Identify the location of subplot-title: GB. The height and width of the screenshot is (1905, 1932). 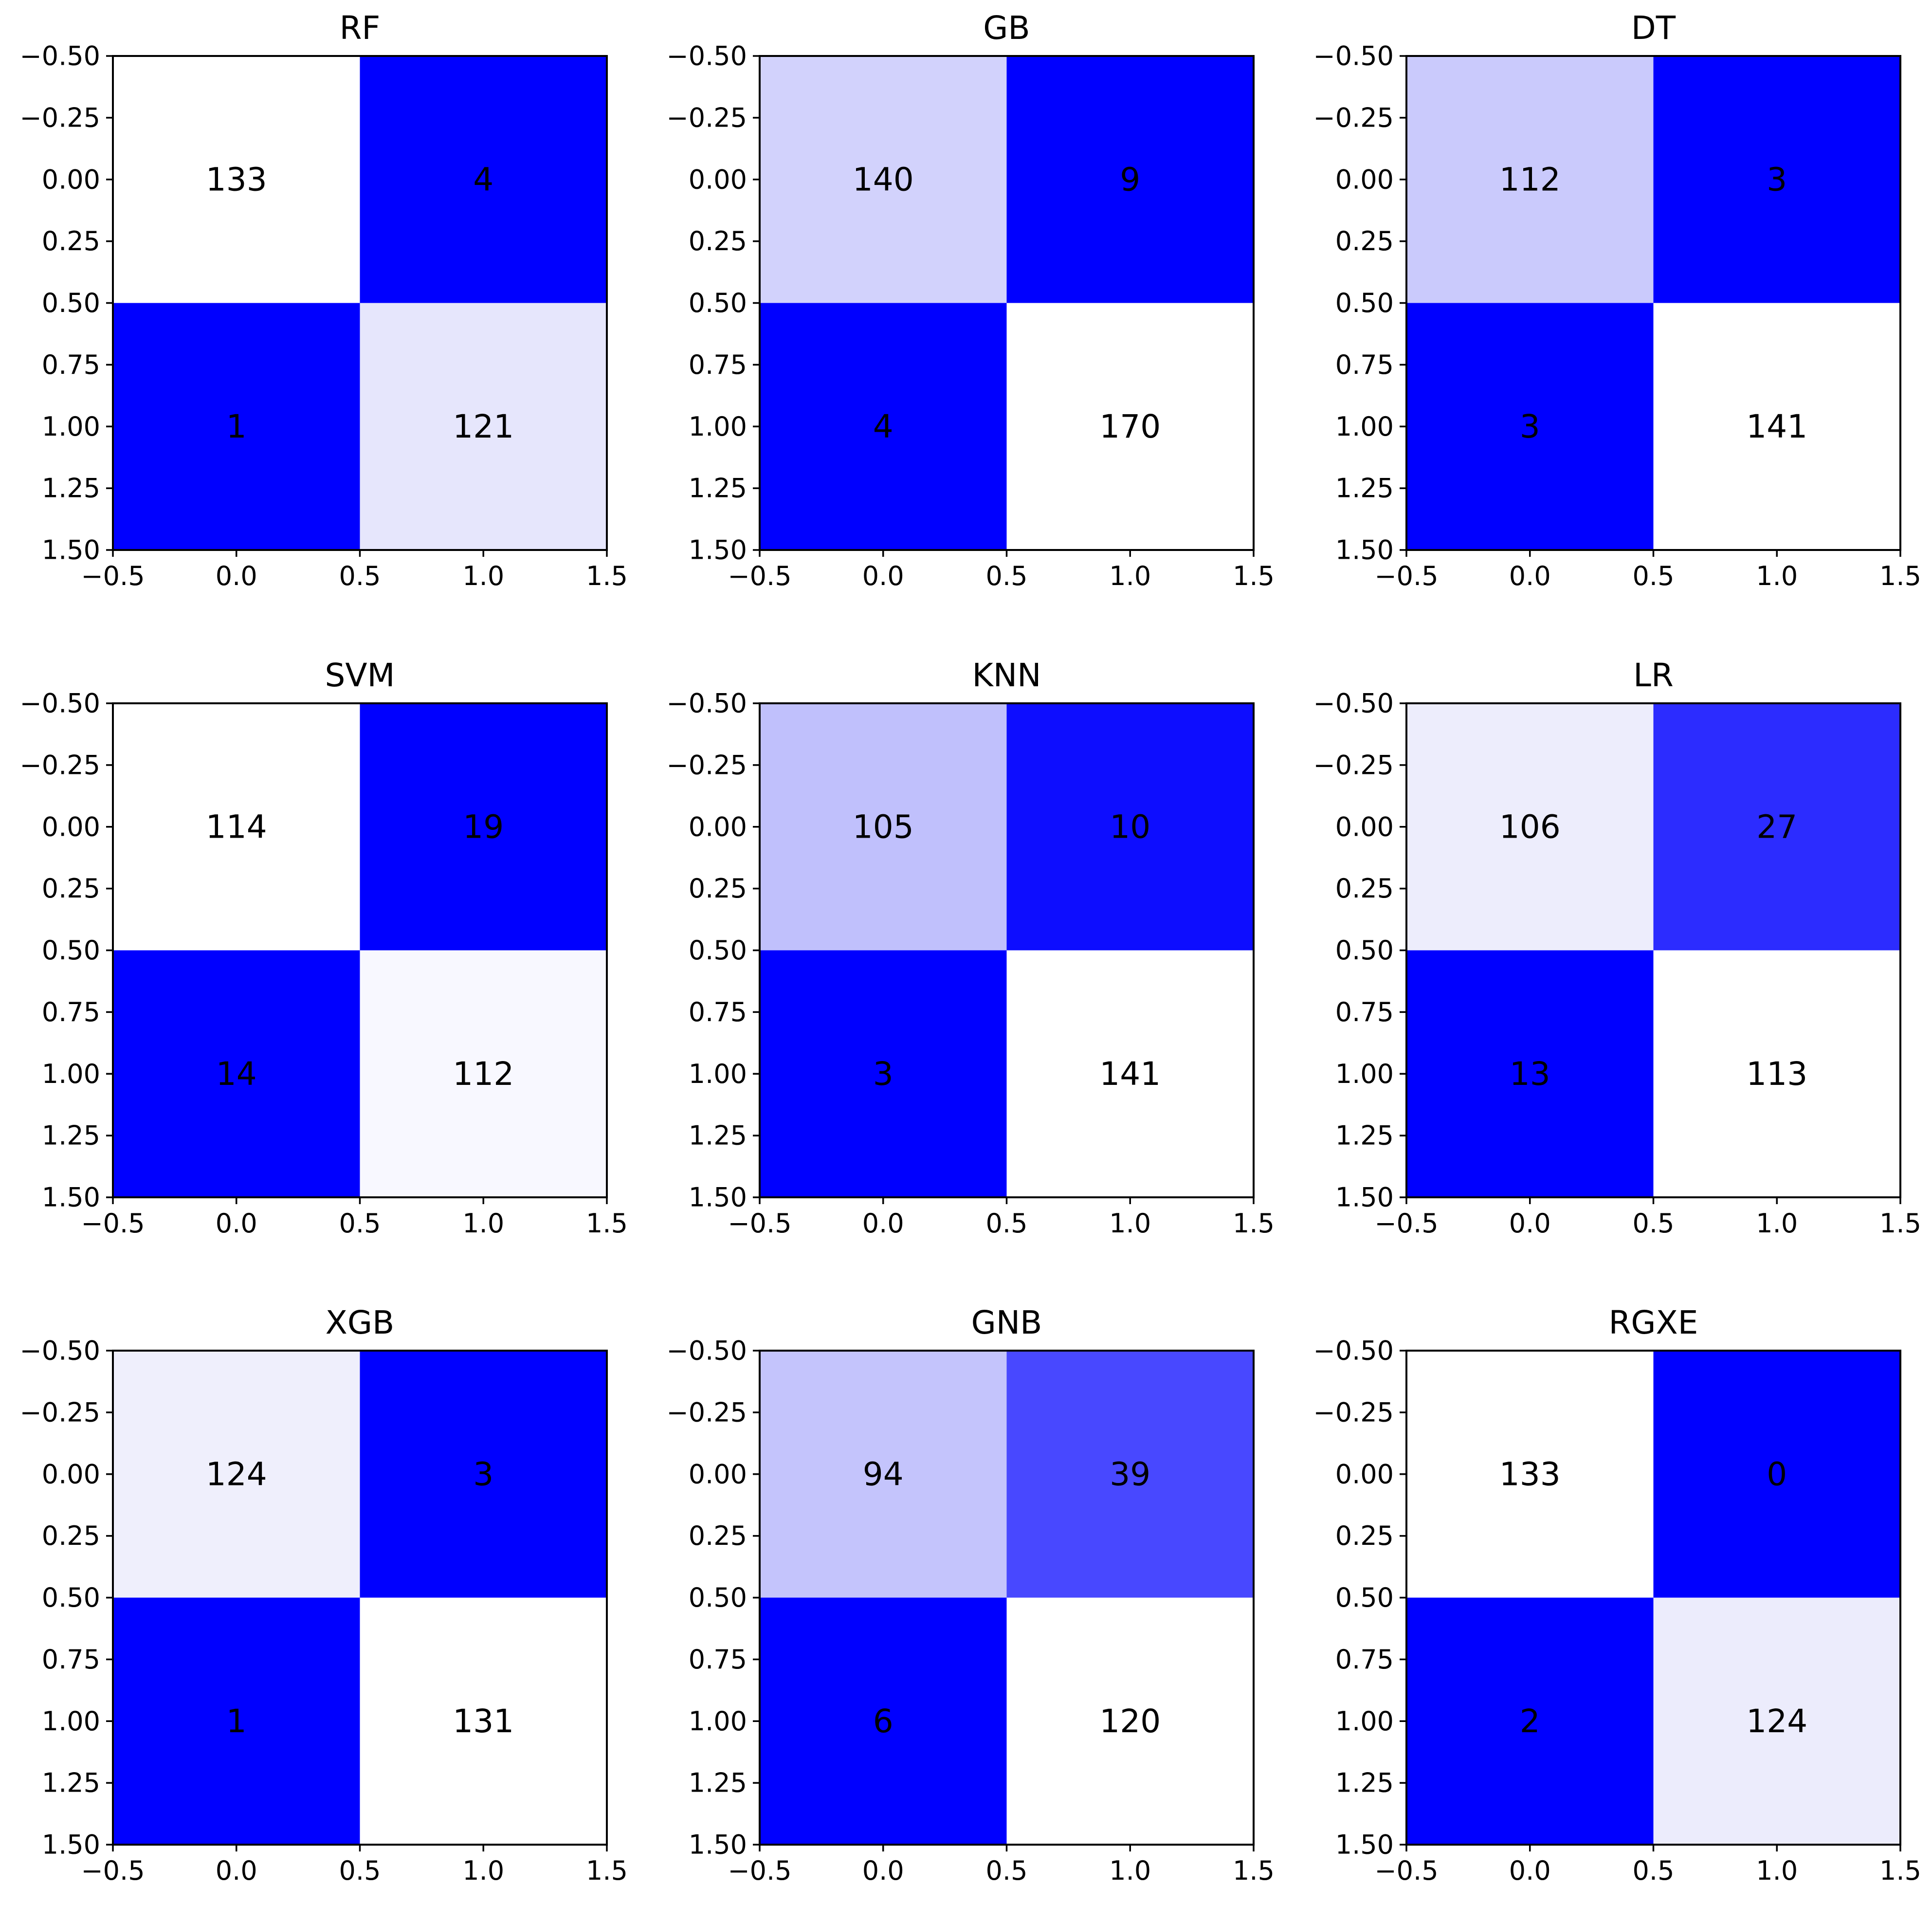
(1006, 28).